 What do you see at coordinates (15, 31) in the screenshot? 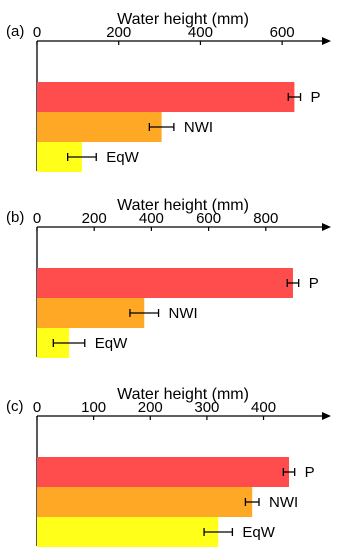
I see `panel-label: (a)` at bounding box center [15, 31].